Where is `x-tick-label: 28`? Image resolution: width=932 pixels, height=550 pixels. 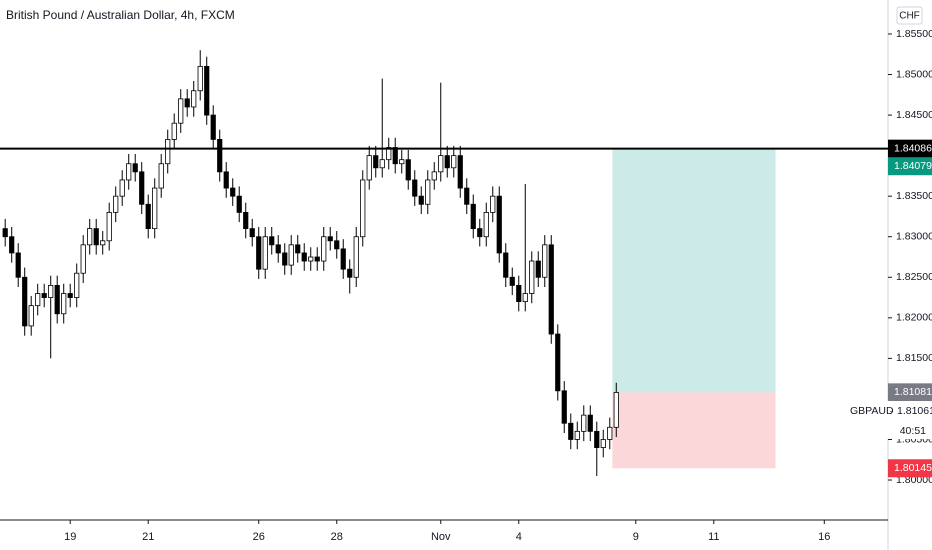
x-tick-label: 28 is located at coordinates (337, 537).